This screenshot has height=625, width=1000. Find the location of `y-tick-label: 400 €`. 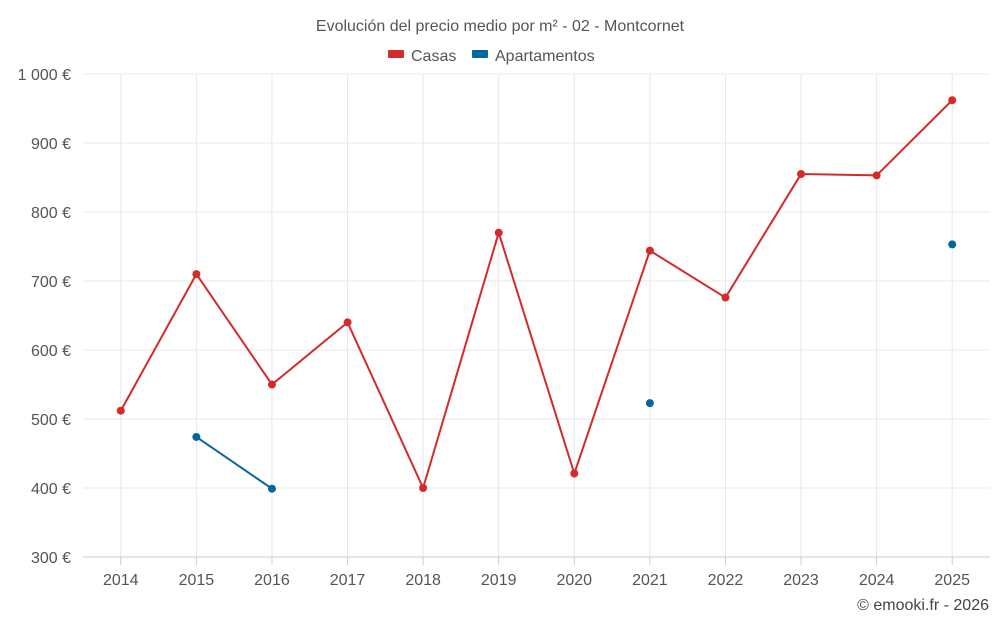

y-tick-label: 400 € is located at coordinates (51, 489).